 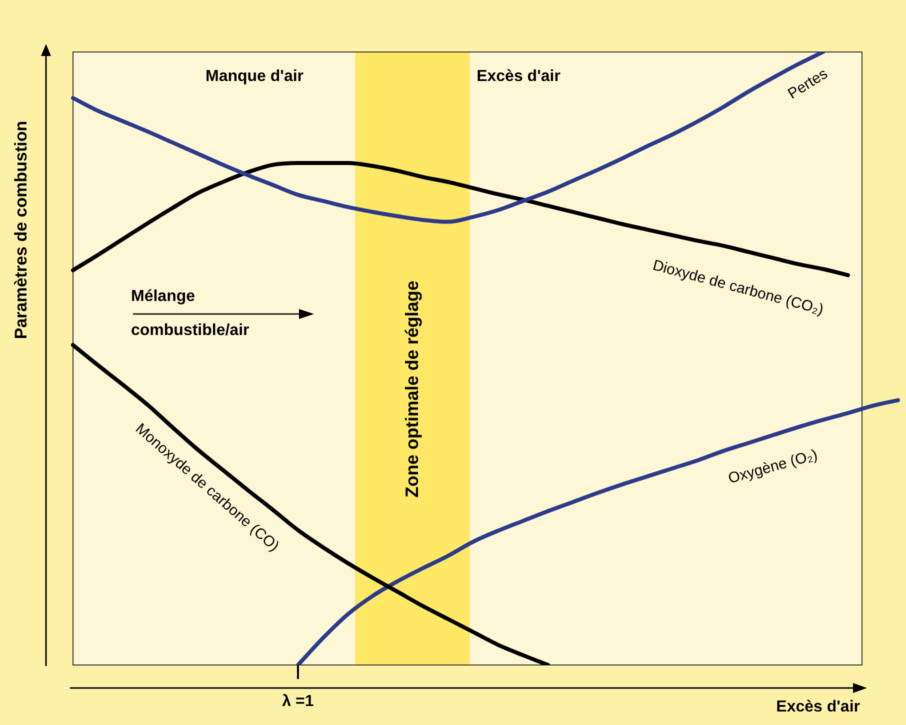 I want to click on annotation: Excès d'air, so click(x=518, y=76).